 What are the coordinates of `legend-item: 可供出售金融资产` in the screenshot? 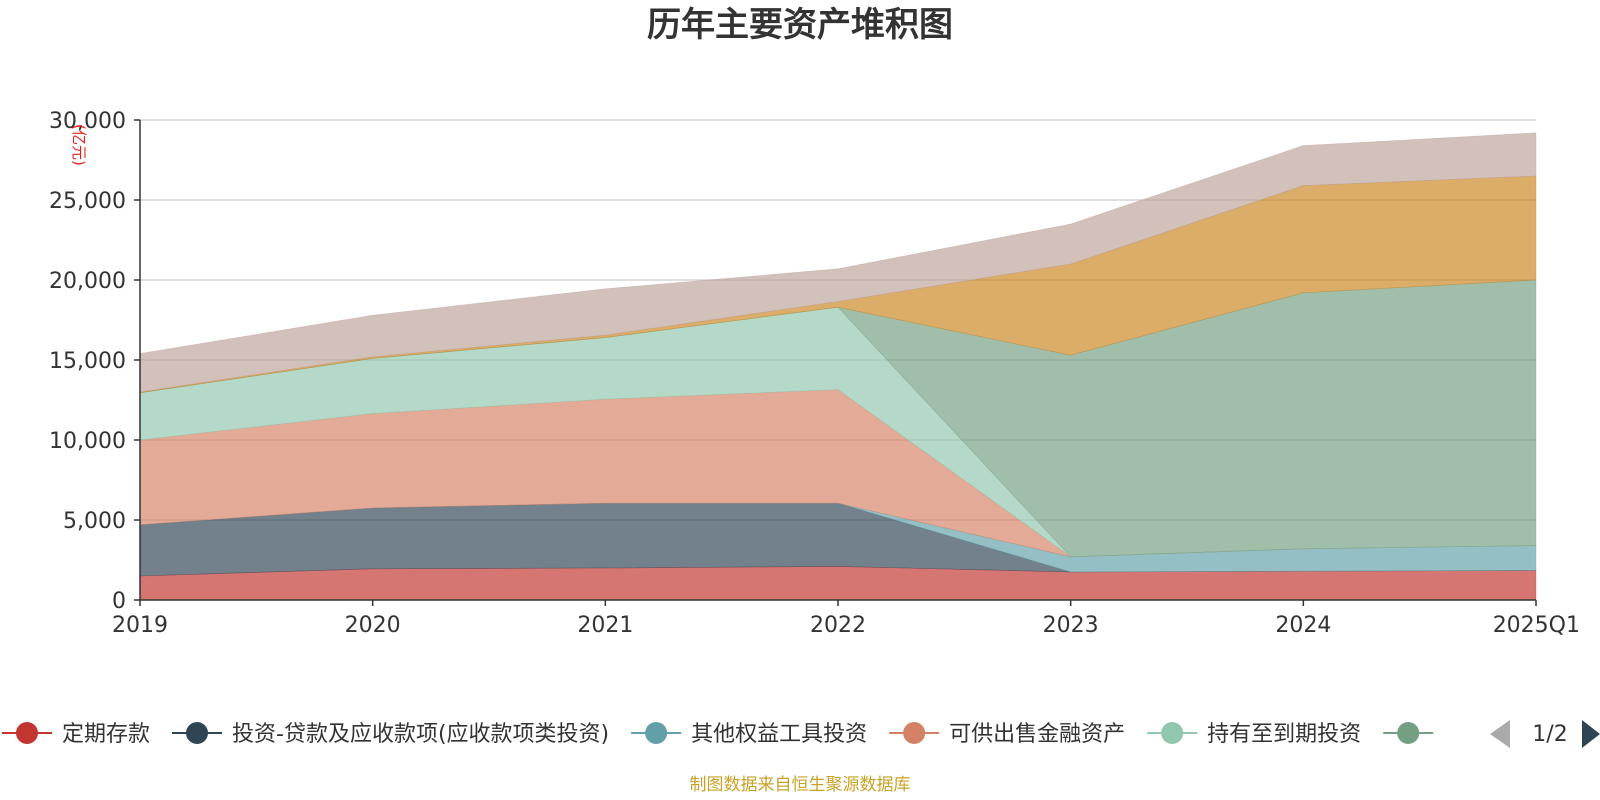 It's located at (1007, 734).